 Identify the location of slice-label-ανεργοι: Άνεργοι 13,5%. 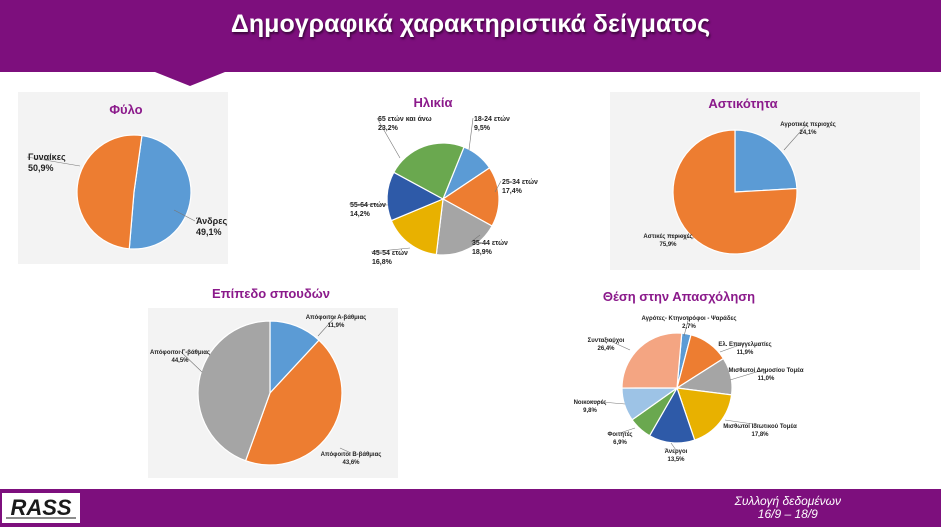
(676, 456).